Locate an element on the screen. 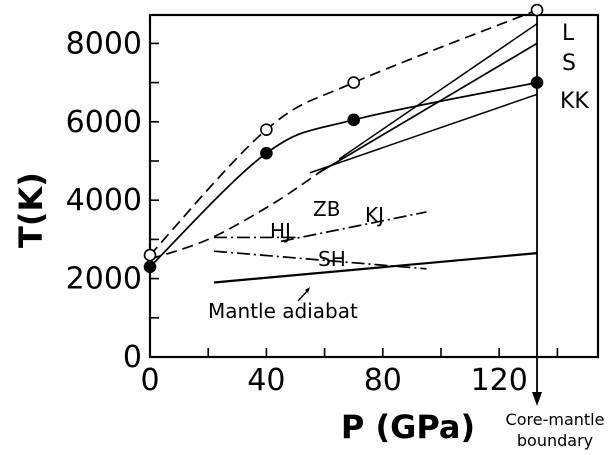 The width and height of the screenshot is (614, 455). core-mantle-label-line1: Core-mantle is located at coordinates (555, 419).